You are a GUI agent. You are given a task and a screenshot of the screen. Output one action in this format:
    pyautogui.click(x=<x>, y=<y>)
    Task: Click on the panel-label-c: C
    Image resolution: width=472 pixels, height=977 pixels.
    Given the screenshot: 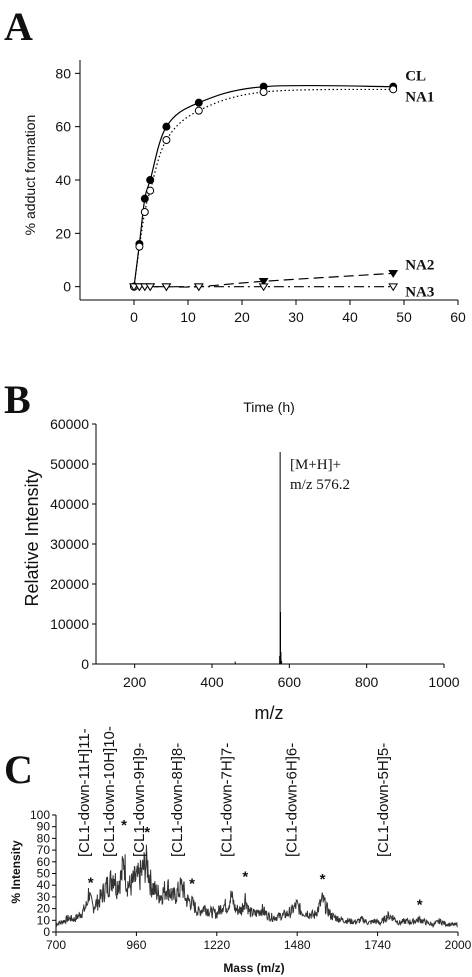 What is the action you would take?
    pyautogui.click(x=18, y=769)
    